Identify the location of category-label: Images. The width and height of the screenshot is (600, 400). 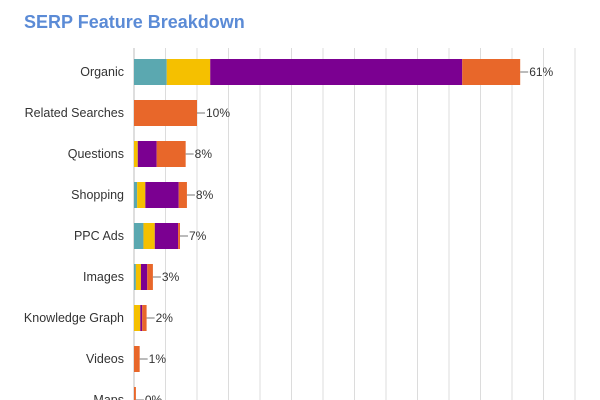
(103, 277).